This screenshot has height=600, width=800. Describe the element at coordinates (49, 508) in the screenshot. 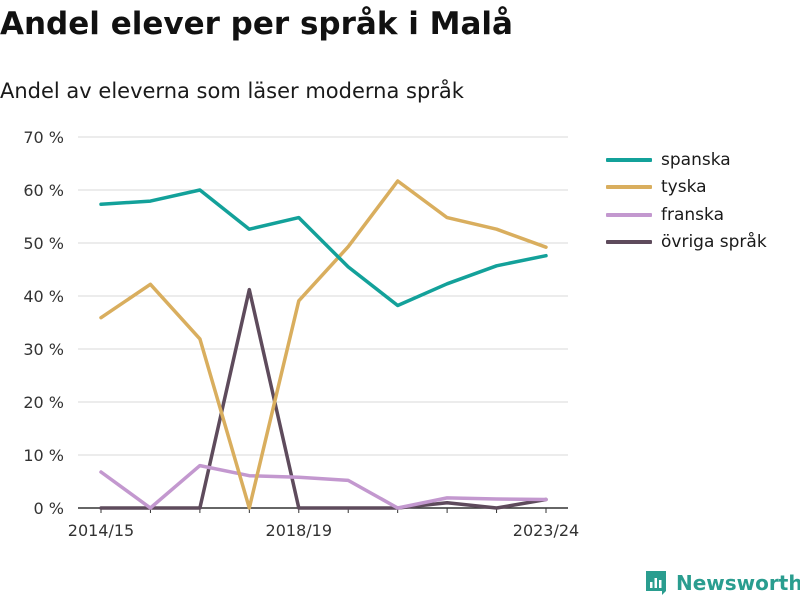

I see `y-tick-label: 0 %` at that location.